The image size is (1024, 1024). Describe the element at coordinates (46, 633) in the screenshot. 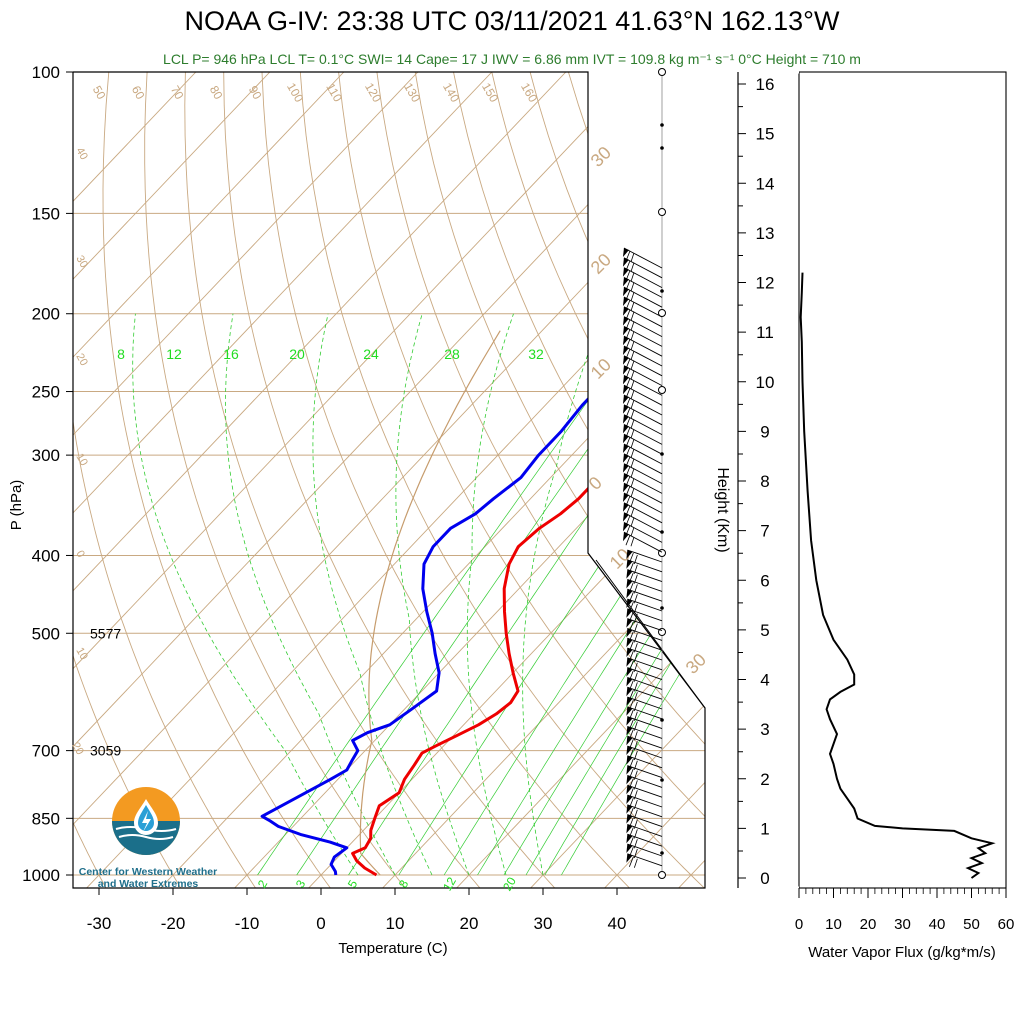

I see `y-tick-label: 500` at that location.